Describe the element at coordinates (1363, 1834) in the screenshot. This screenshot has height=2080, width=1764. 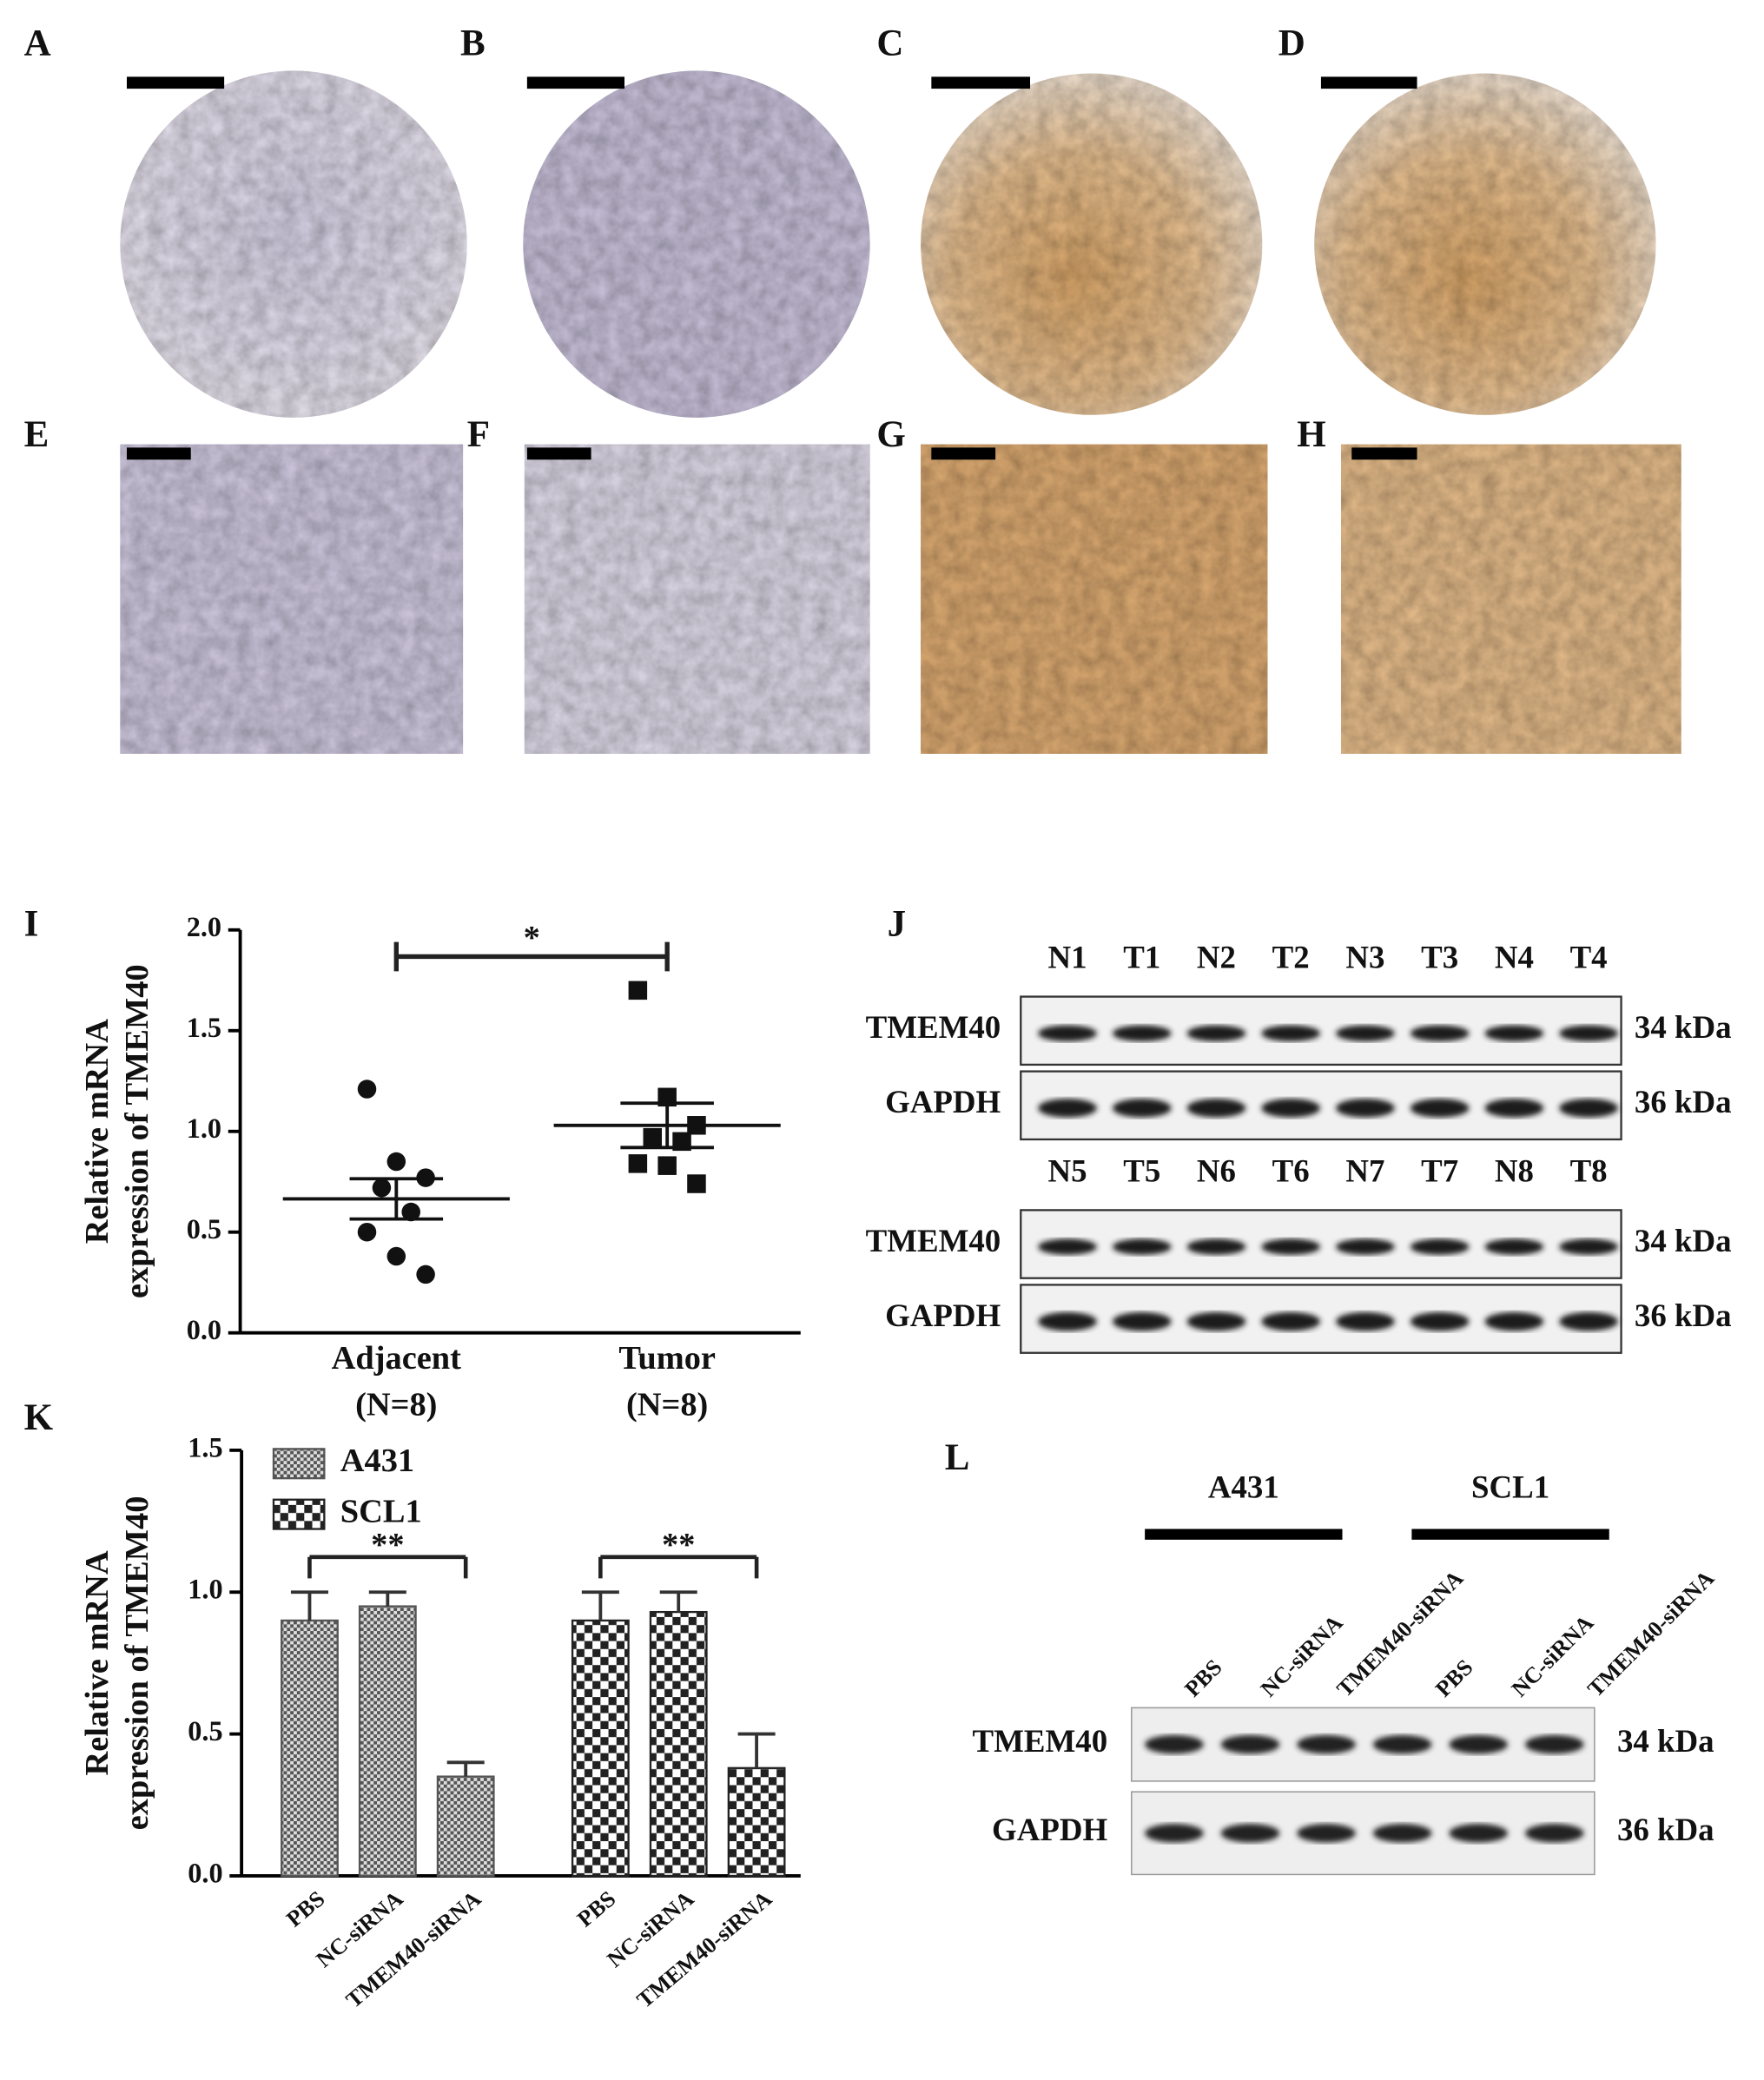
I see `blot-strip` at that location.